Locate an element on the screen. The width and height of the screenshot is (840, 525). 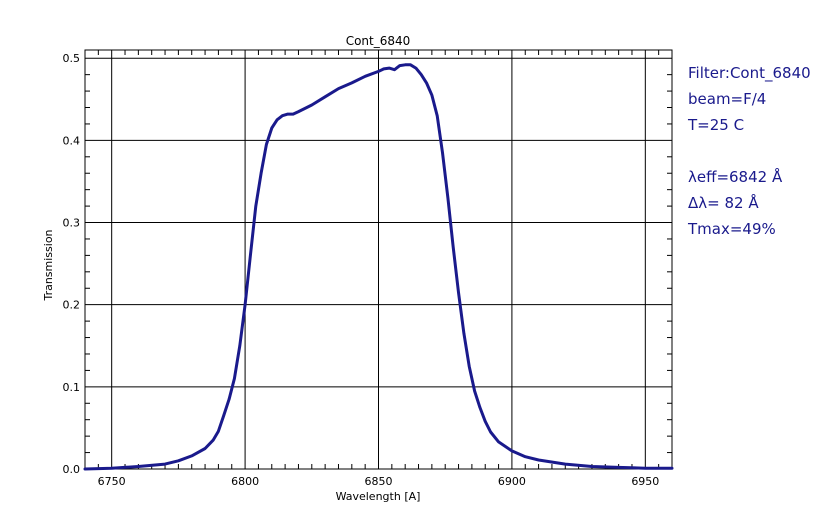
y-axis-label: Transmission is located at coordinates (48, 265).